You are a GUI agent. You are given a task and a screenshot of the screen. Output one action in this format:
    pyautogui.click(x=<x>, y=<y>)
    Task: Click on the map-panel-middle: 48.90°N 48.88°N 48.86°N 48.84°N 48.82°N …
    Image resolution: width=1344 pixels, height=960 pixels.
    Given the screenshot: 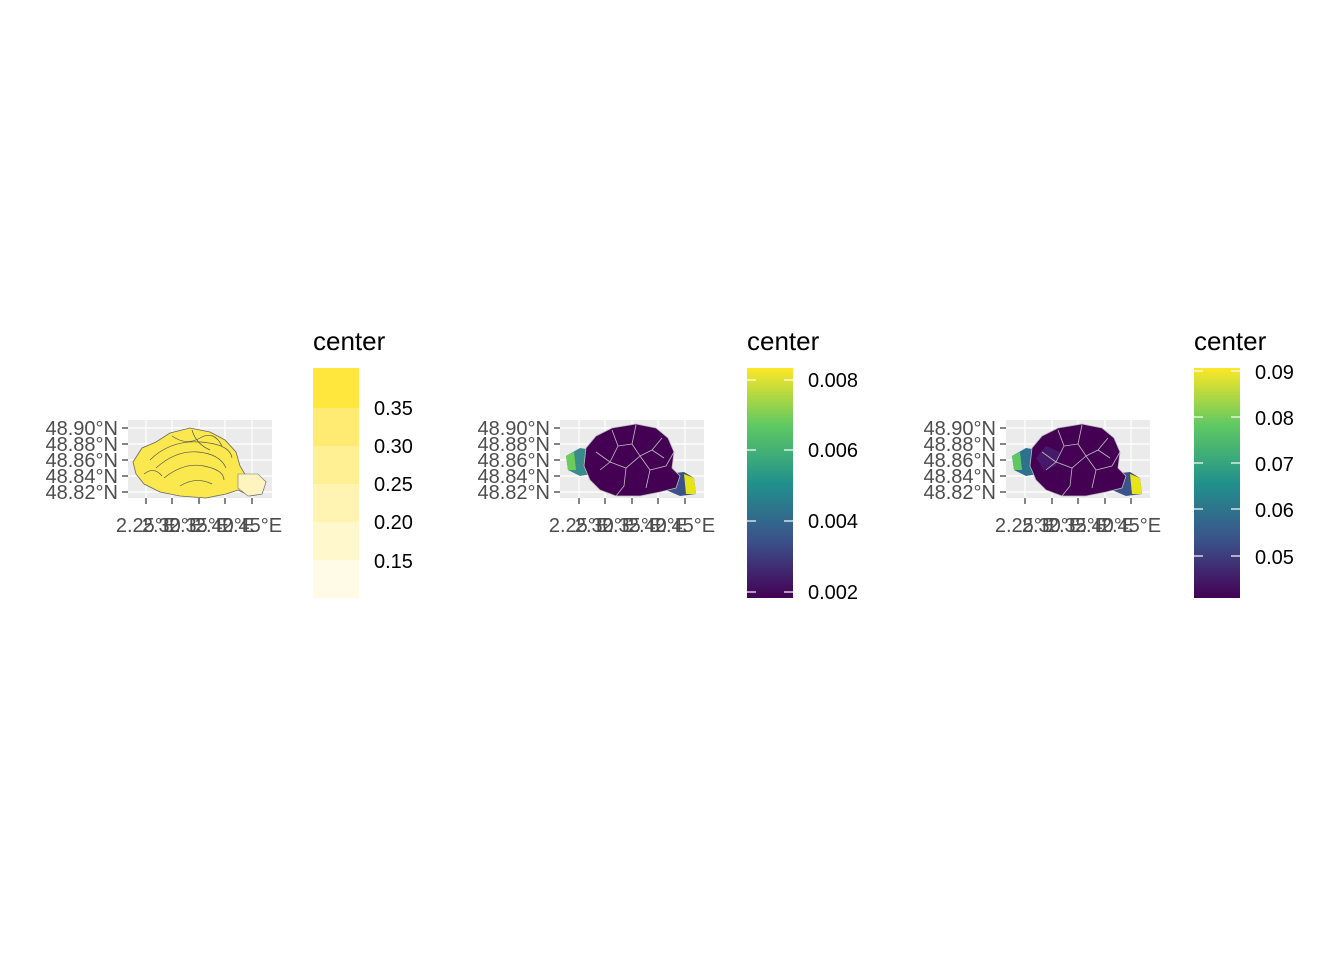 What is the action you would take?
    pyautogui.click(x=597, y=477)
    